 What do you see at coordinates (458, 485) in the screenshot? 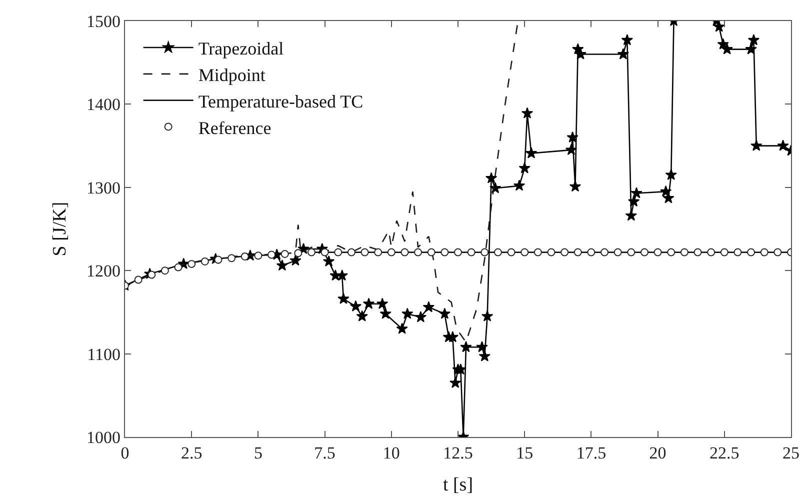
I see `x-axis-title: t [s]` at bounding box center [458, 485].